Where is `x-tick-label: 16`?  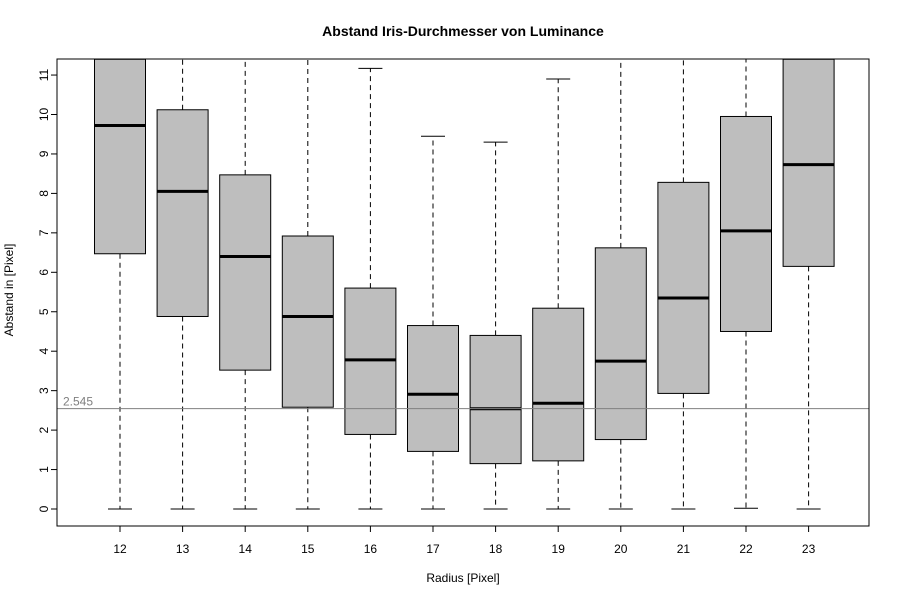 x-tick-label: 16 is located at coordinates (371, 549).